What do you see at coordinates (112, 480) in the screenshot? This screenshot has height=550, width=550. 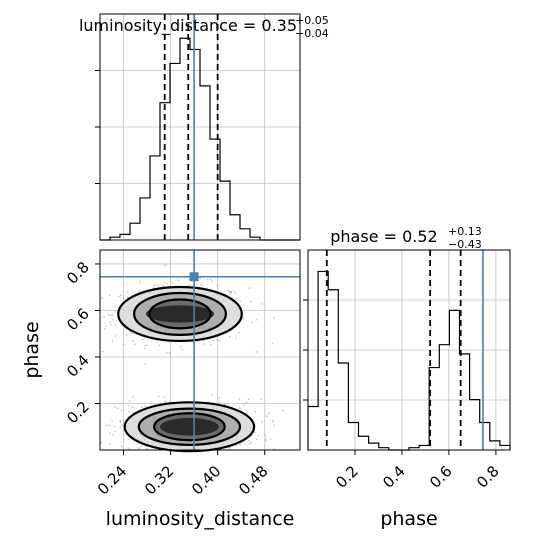 I see `tick-label: 0.24` at bounding box center [112, 480].